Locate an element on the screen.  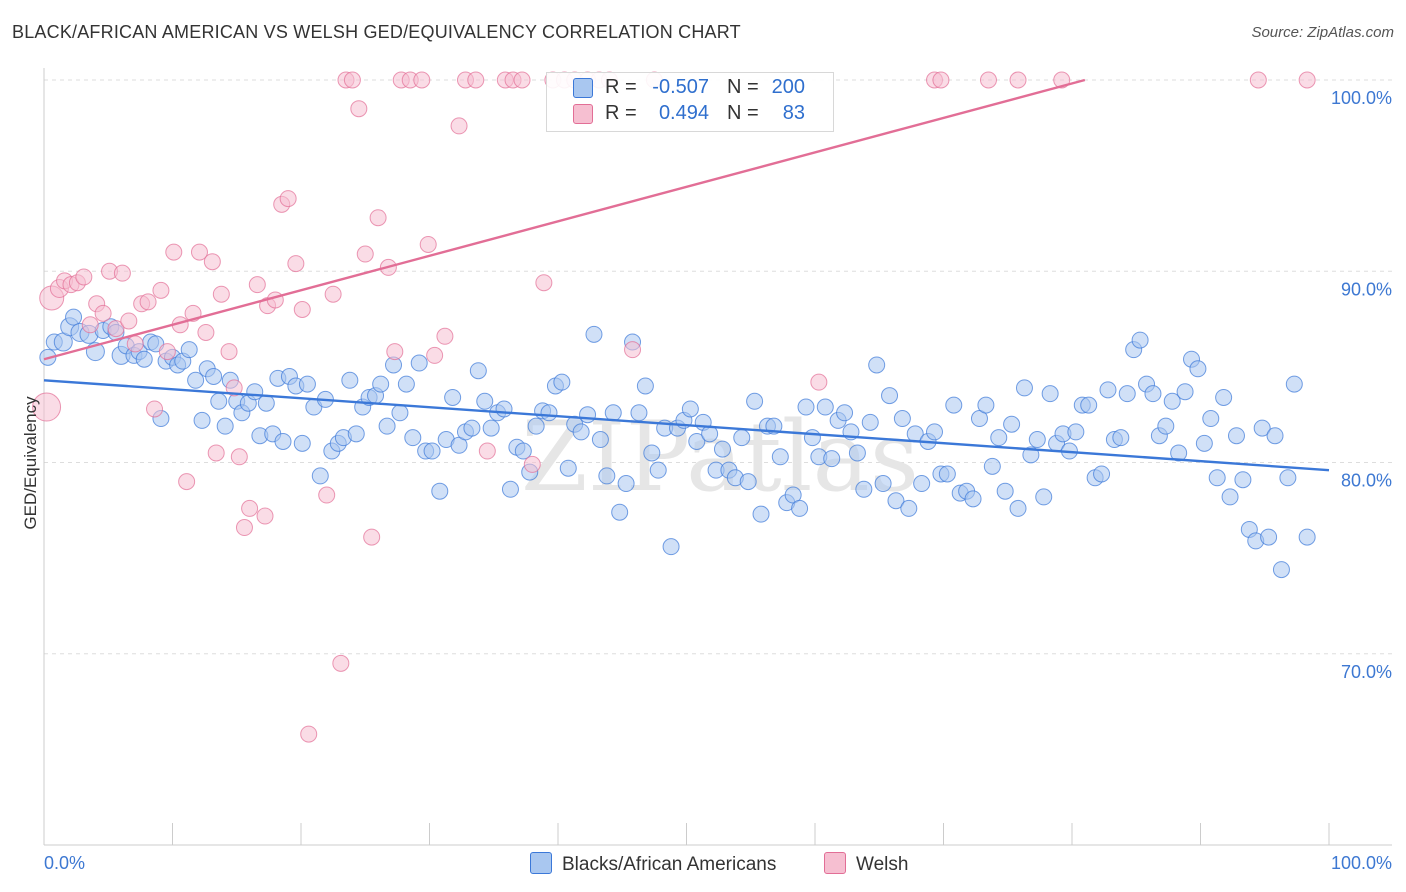
legend-n-value: 83 is located at coordinates (793, 113).